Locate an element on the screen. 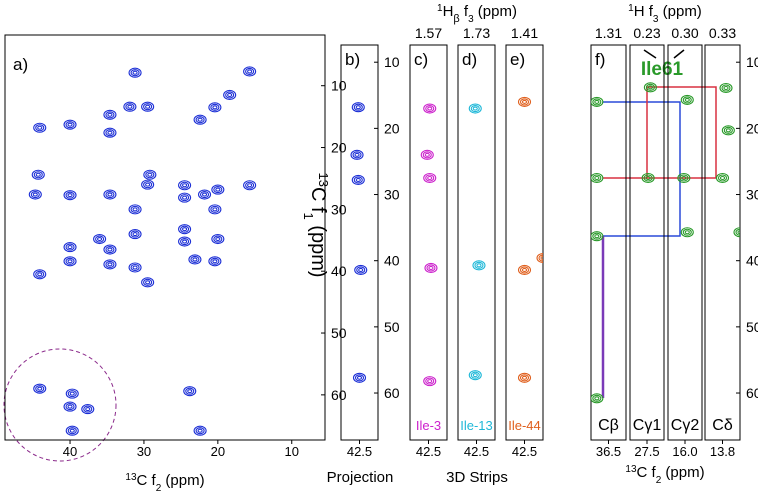  projection-label: Projection is located at coordinates (360, 477).